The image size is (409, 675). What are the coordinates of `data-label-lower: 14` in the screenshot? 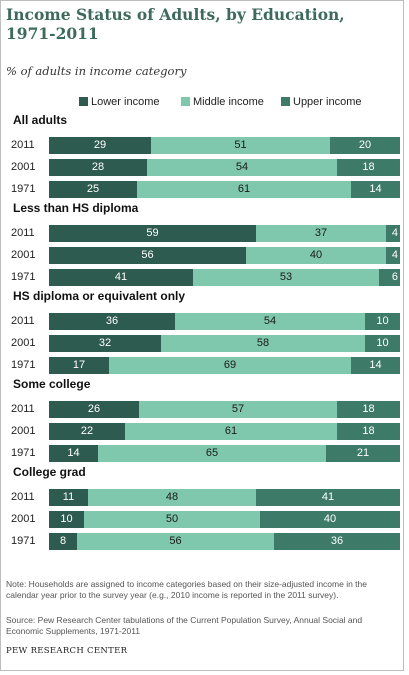 It's located at (73, 453).